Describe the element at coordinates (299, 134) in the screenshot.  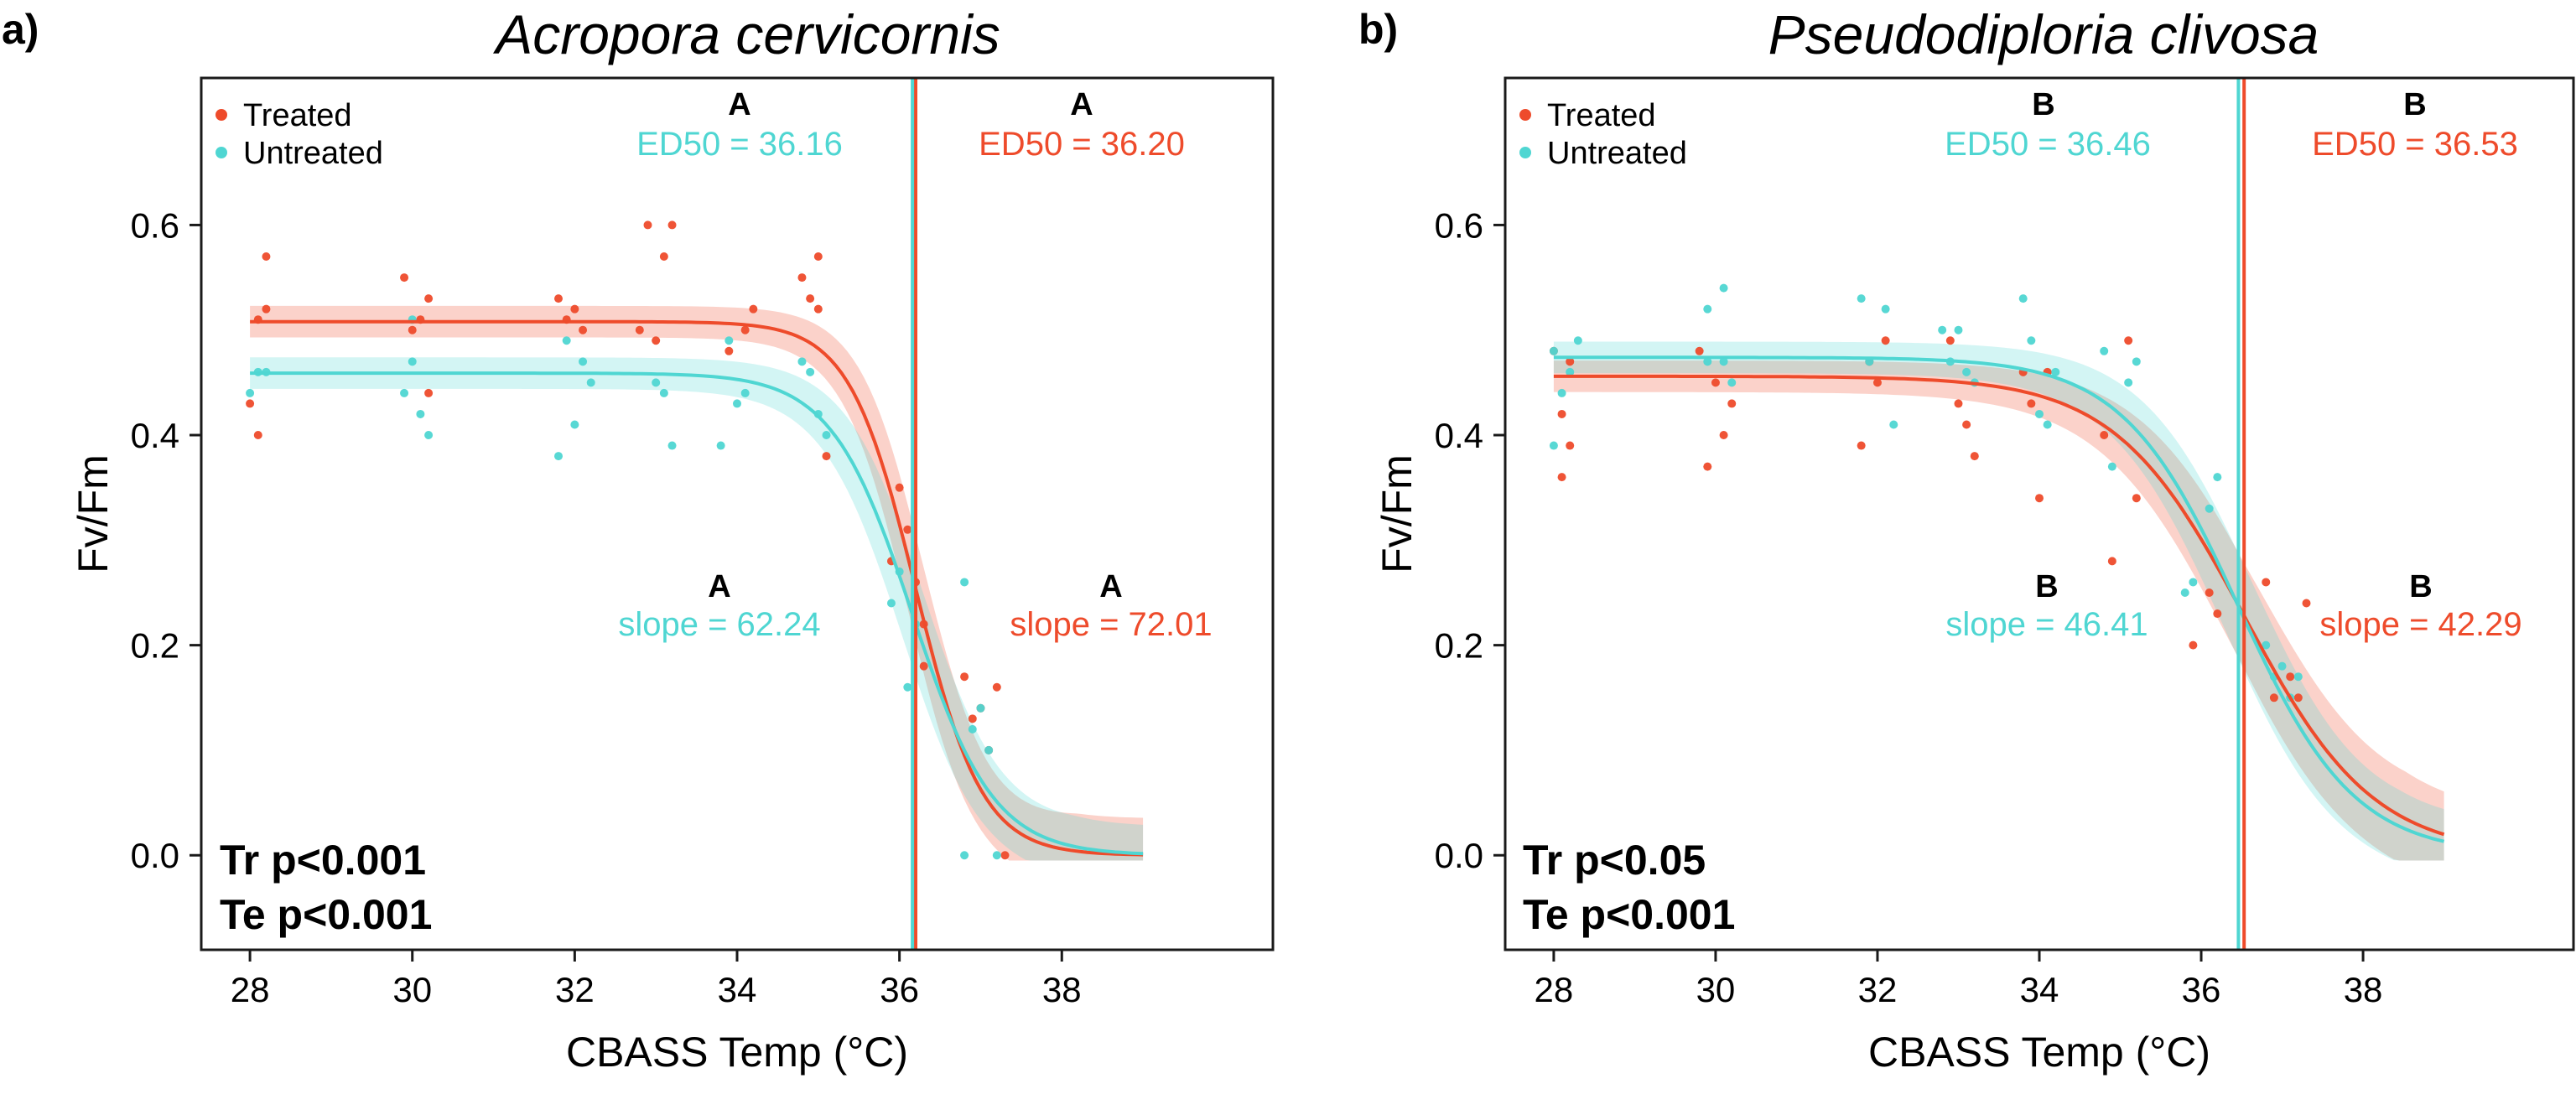
I see `legend-a: Treated Untreated` at that location.